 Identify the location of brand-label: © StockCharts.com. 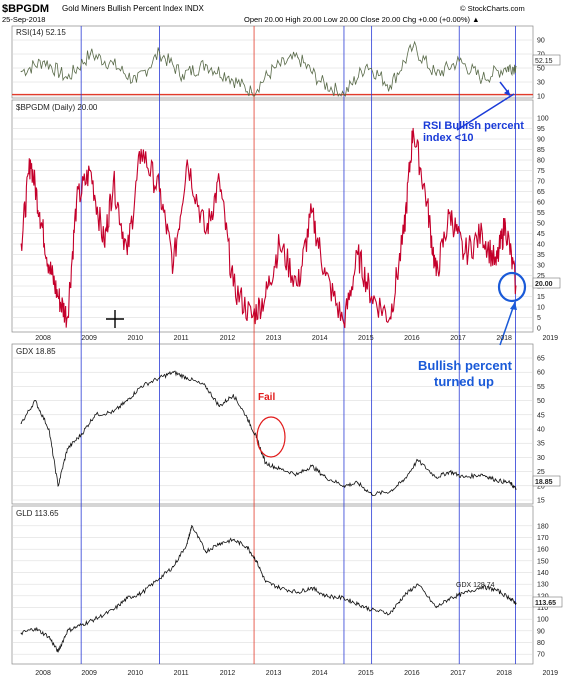
(492, 8).